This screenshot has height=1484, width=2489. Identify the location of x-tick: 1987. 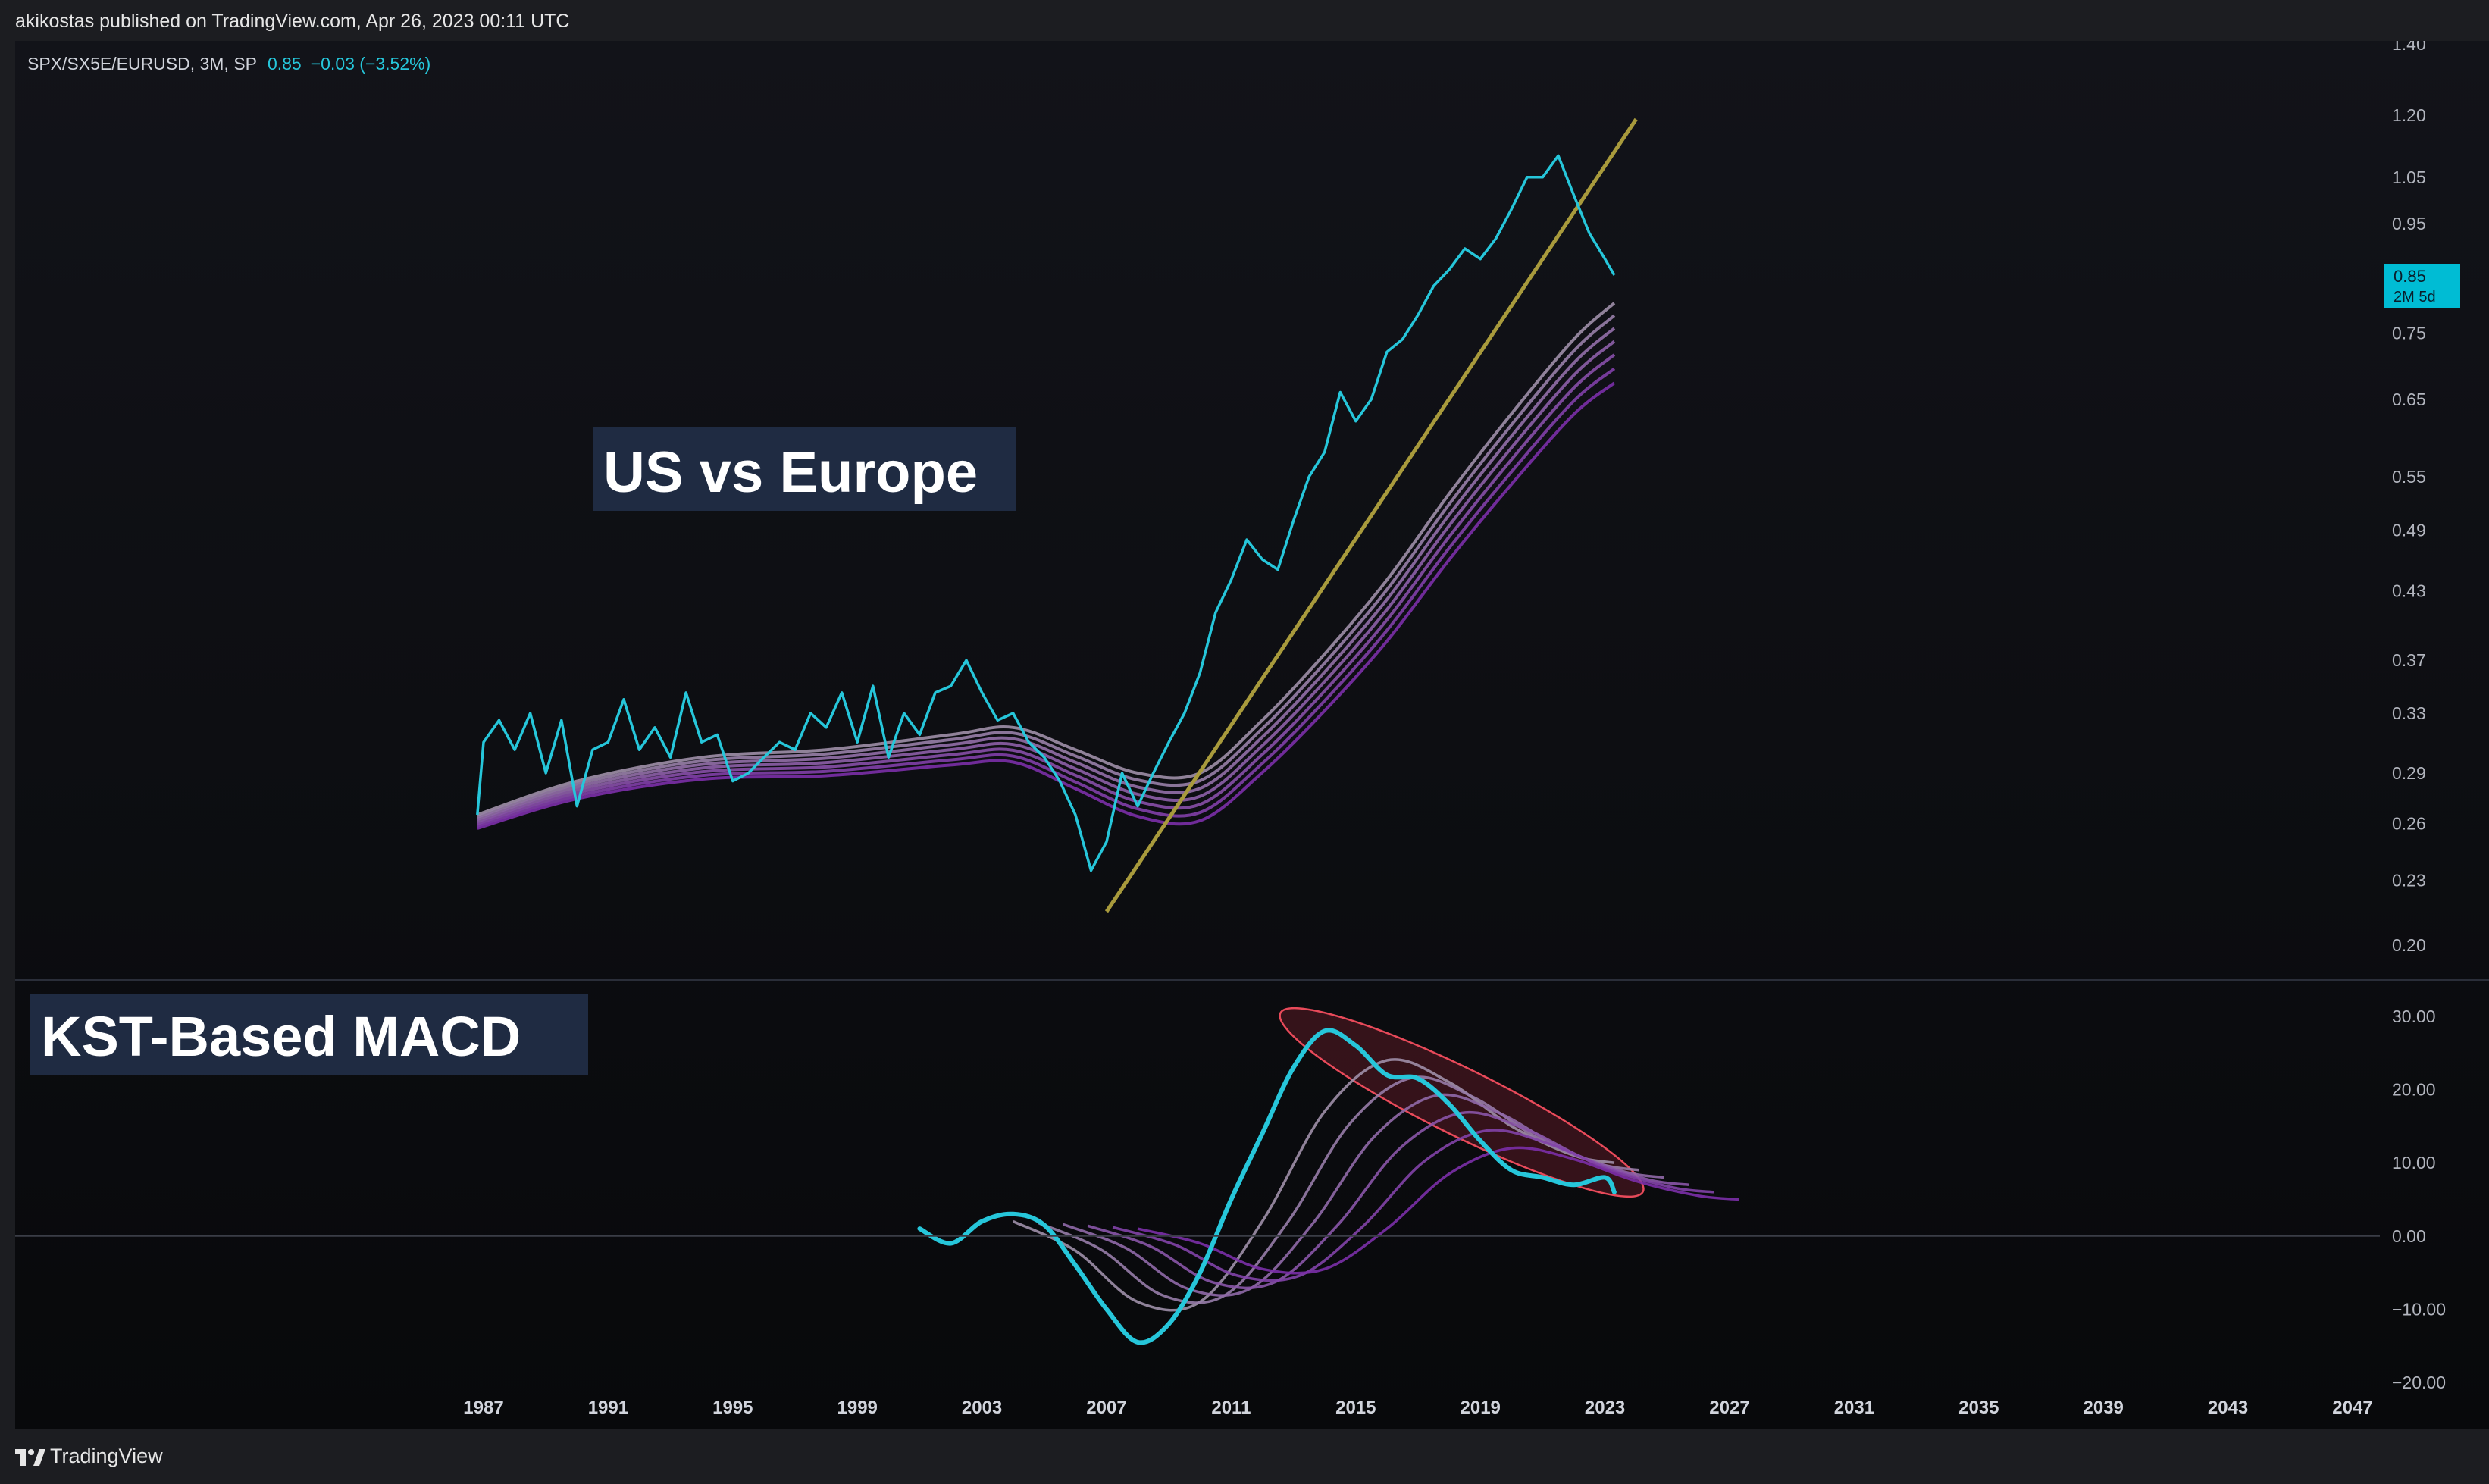
(483, 1408).